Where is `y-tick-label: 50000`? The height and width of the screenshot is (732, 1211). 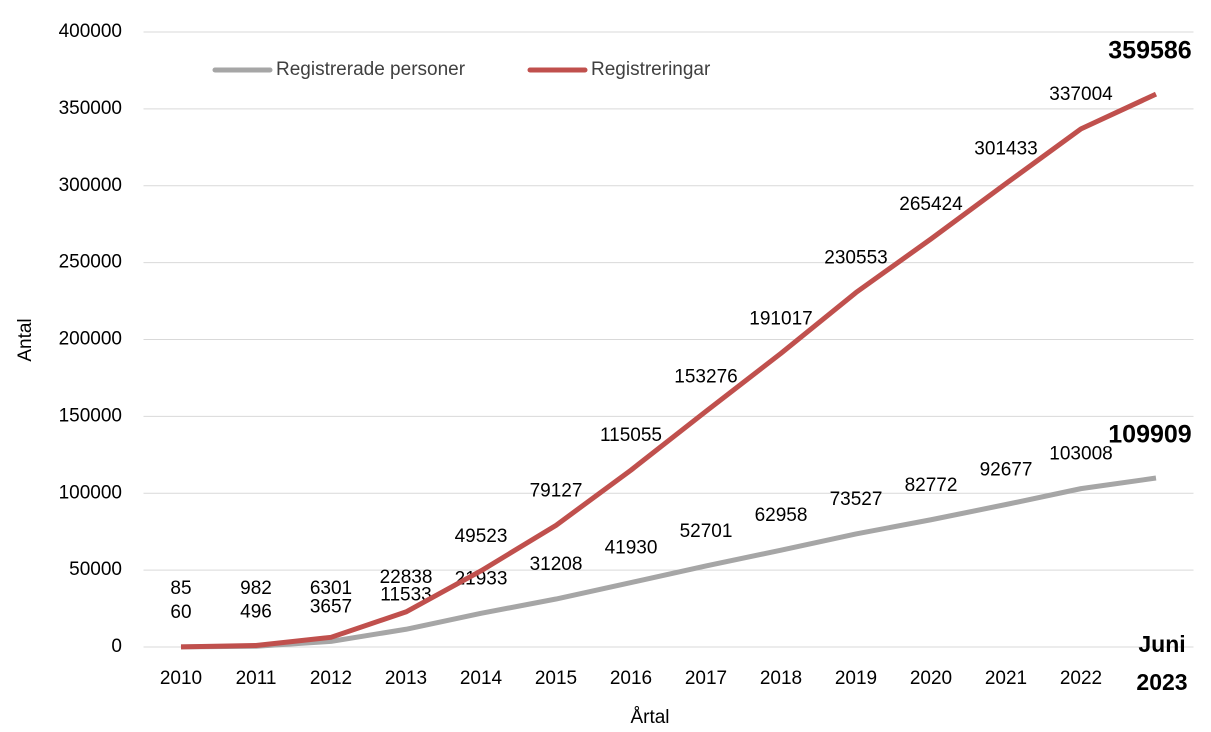
y-tick-label: 50000 is located at coordinates (95, 569).